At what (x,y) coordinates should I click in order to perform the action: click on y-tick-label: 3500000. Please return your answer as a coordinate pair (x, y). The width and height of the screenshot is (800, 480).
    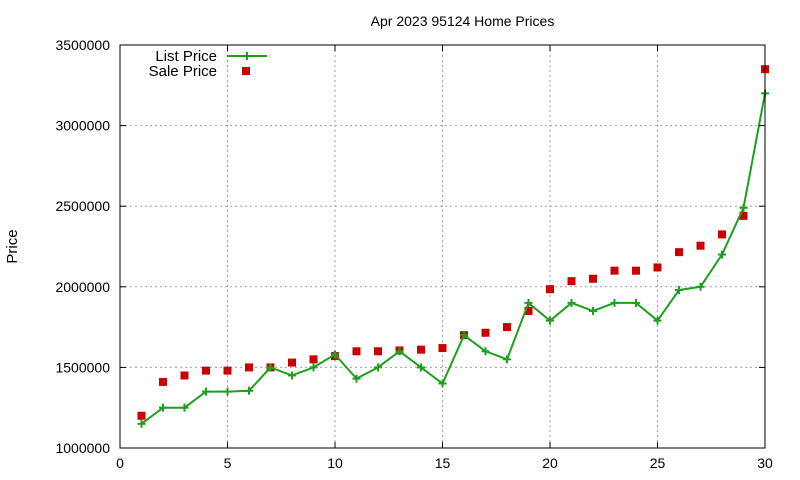
    Looking at the image, I should click on (82, 45).